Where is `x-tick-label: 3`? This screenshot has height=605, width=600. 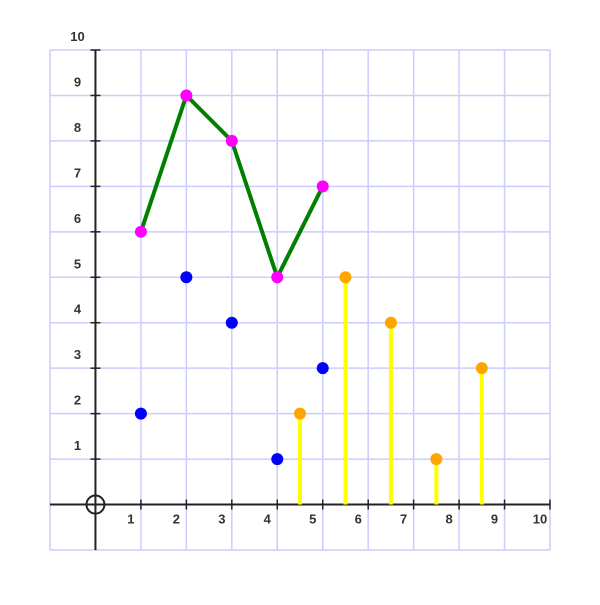
x-tick-label: 3 is located at coordinates (221, 519).